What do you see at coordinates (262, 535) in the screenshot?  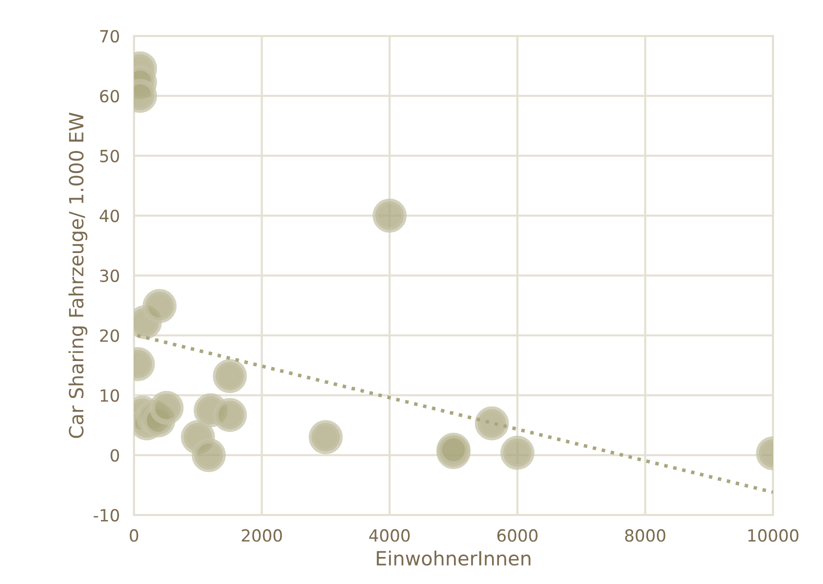 I see `x-tick-label: 2000` at bounding box center [262, 535].